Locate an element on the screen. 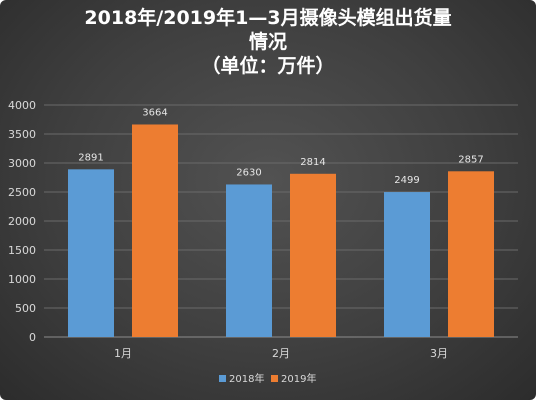 Image resolution: width=536 pixels, height=400 pixels. x-tick-label: 1月 is located at coordinates (123, 353).